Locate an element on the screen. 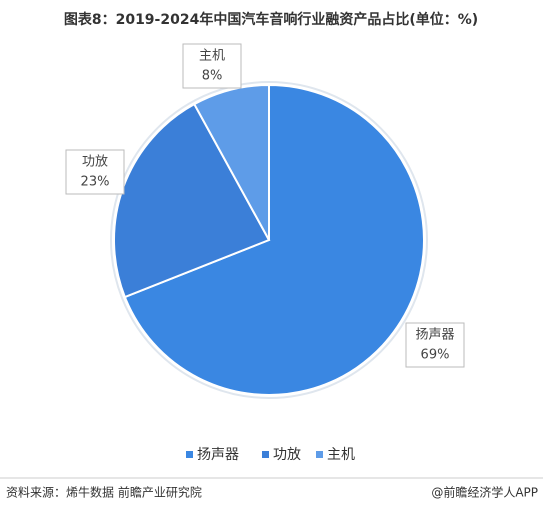 The width and height of the screenshot is (543, 516). source: 资料来源：烯牛数据 前瞻产业研究院 is located at coordinates (104, 492).